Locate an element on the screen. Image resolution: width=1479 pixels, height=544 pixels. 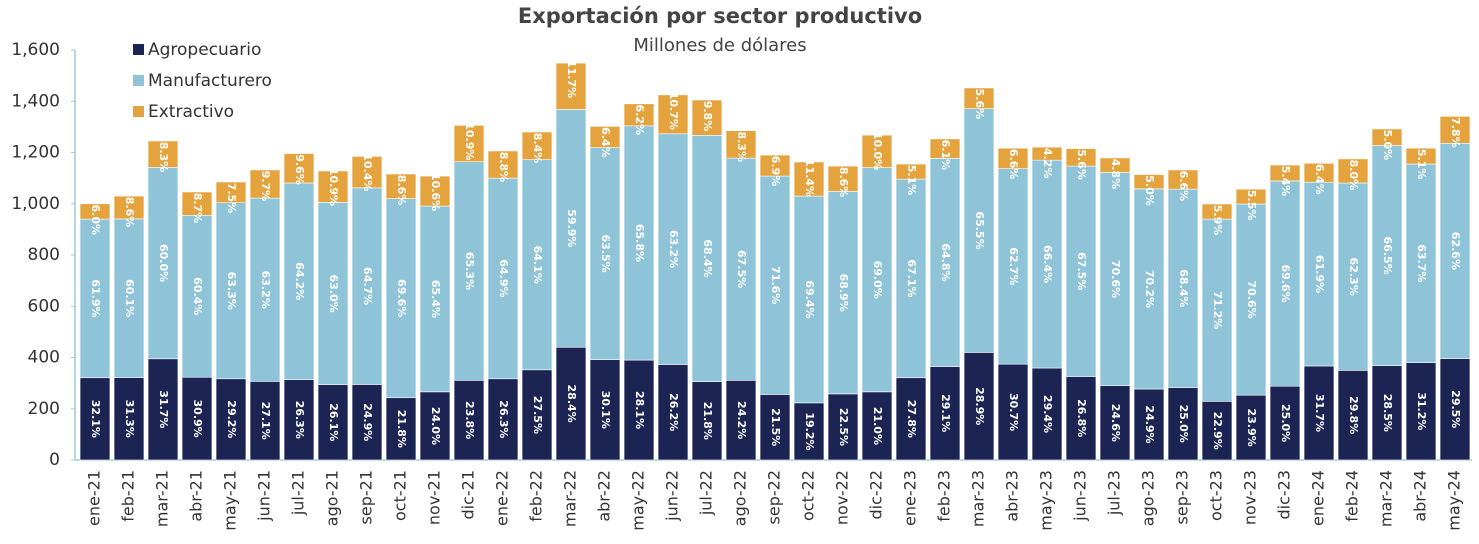
legend-swatch is located at coordinates (138, 80).